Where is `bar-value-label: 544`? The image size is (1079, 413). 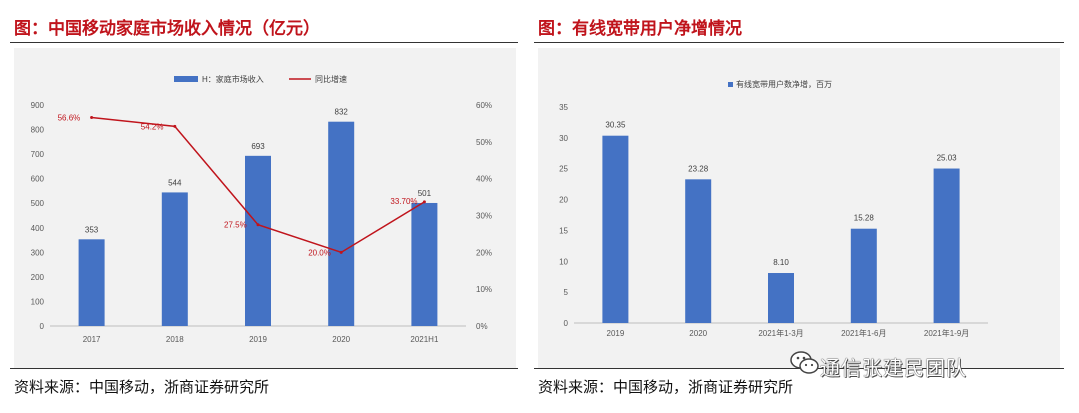 bar-value-label: 544 is located at coordinates (175, 182).